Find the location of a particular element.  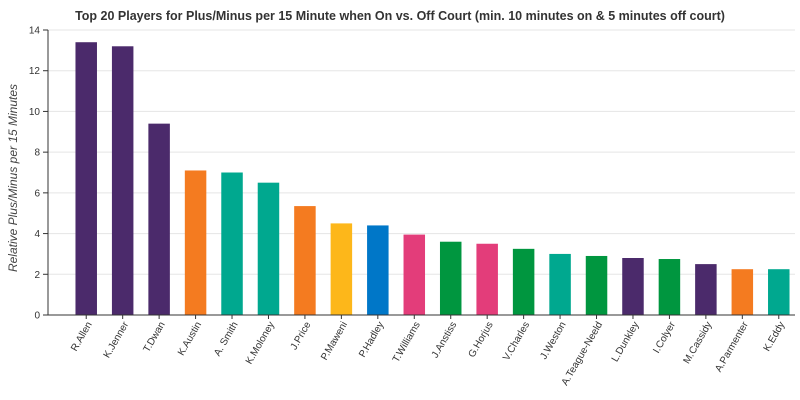

bar-g-horjus is located at coordinates (487, 279).